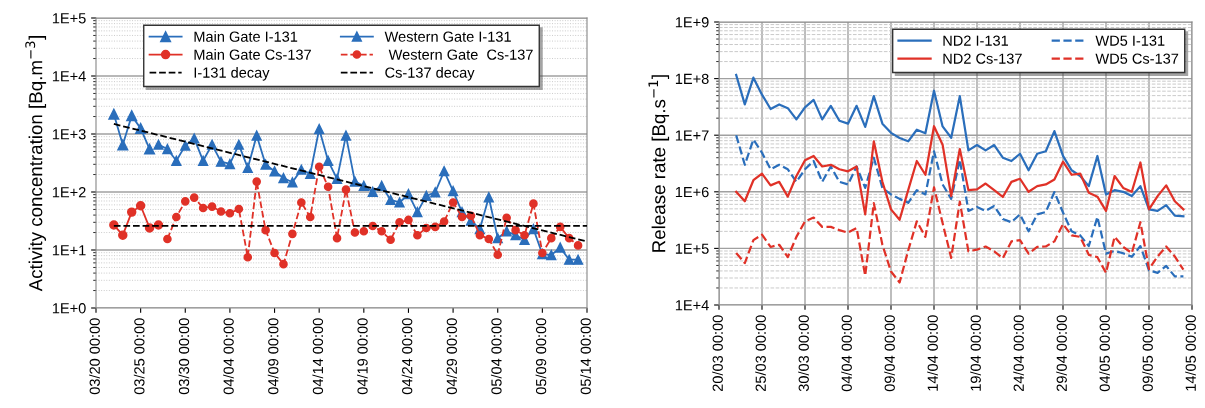 The image size is (1205, 408). I want to click on legend-label: Western Gate I-131, so click(447, 36).